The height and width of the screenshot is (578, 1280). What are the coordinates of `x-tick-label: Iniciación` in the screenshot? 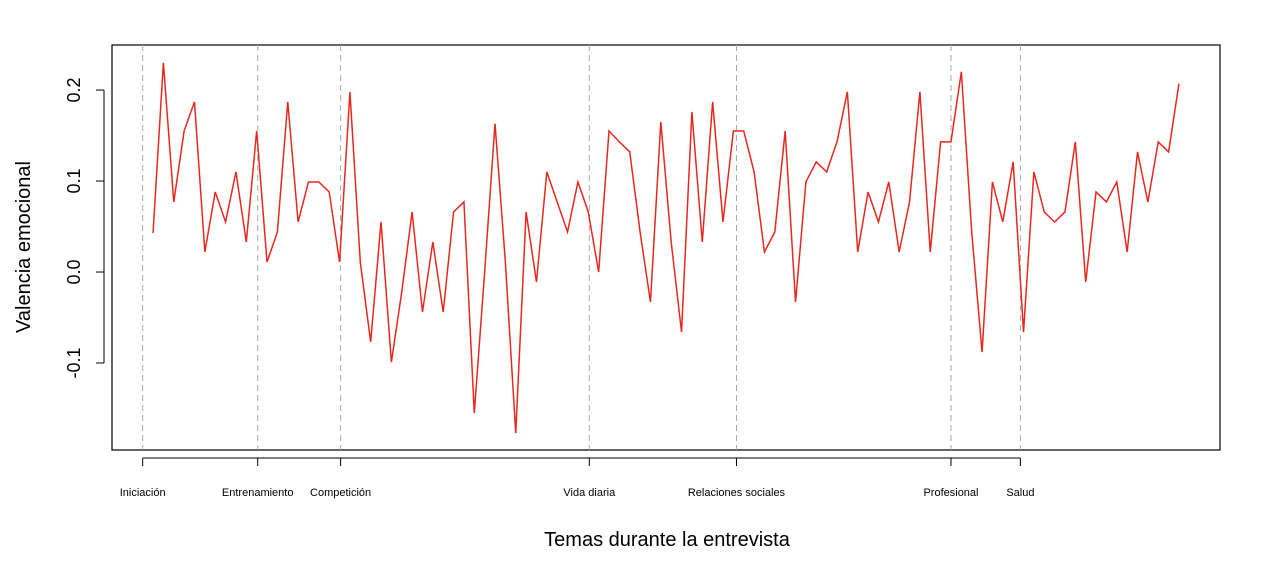 It's located at (143, 493).